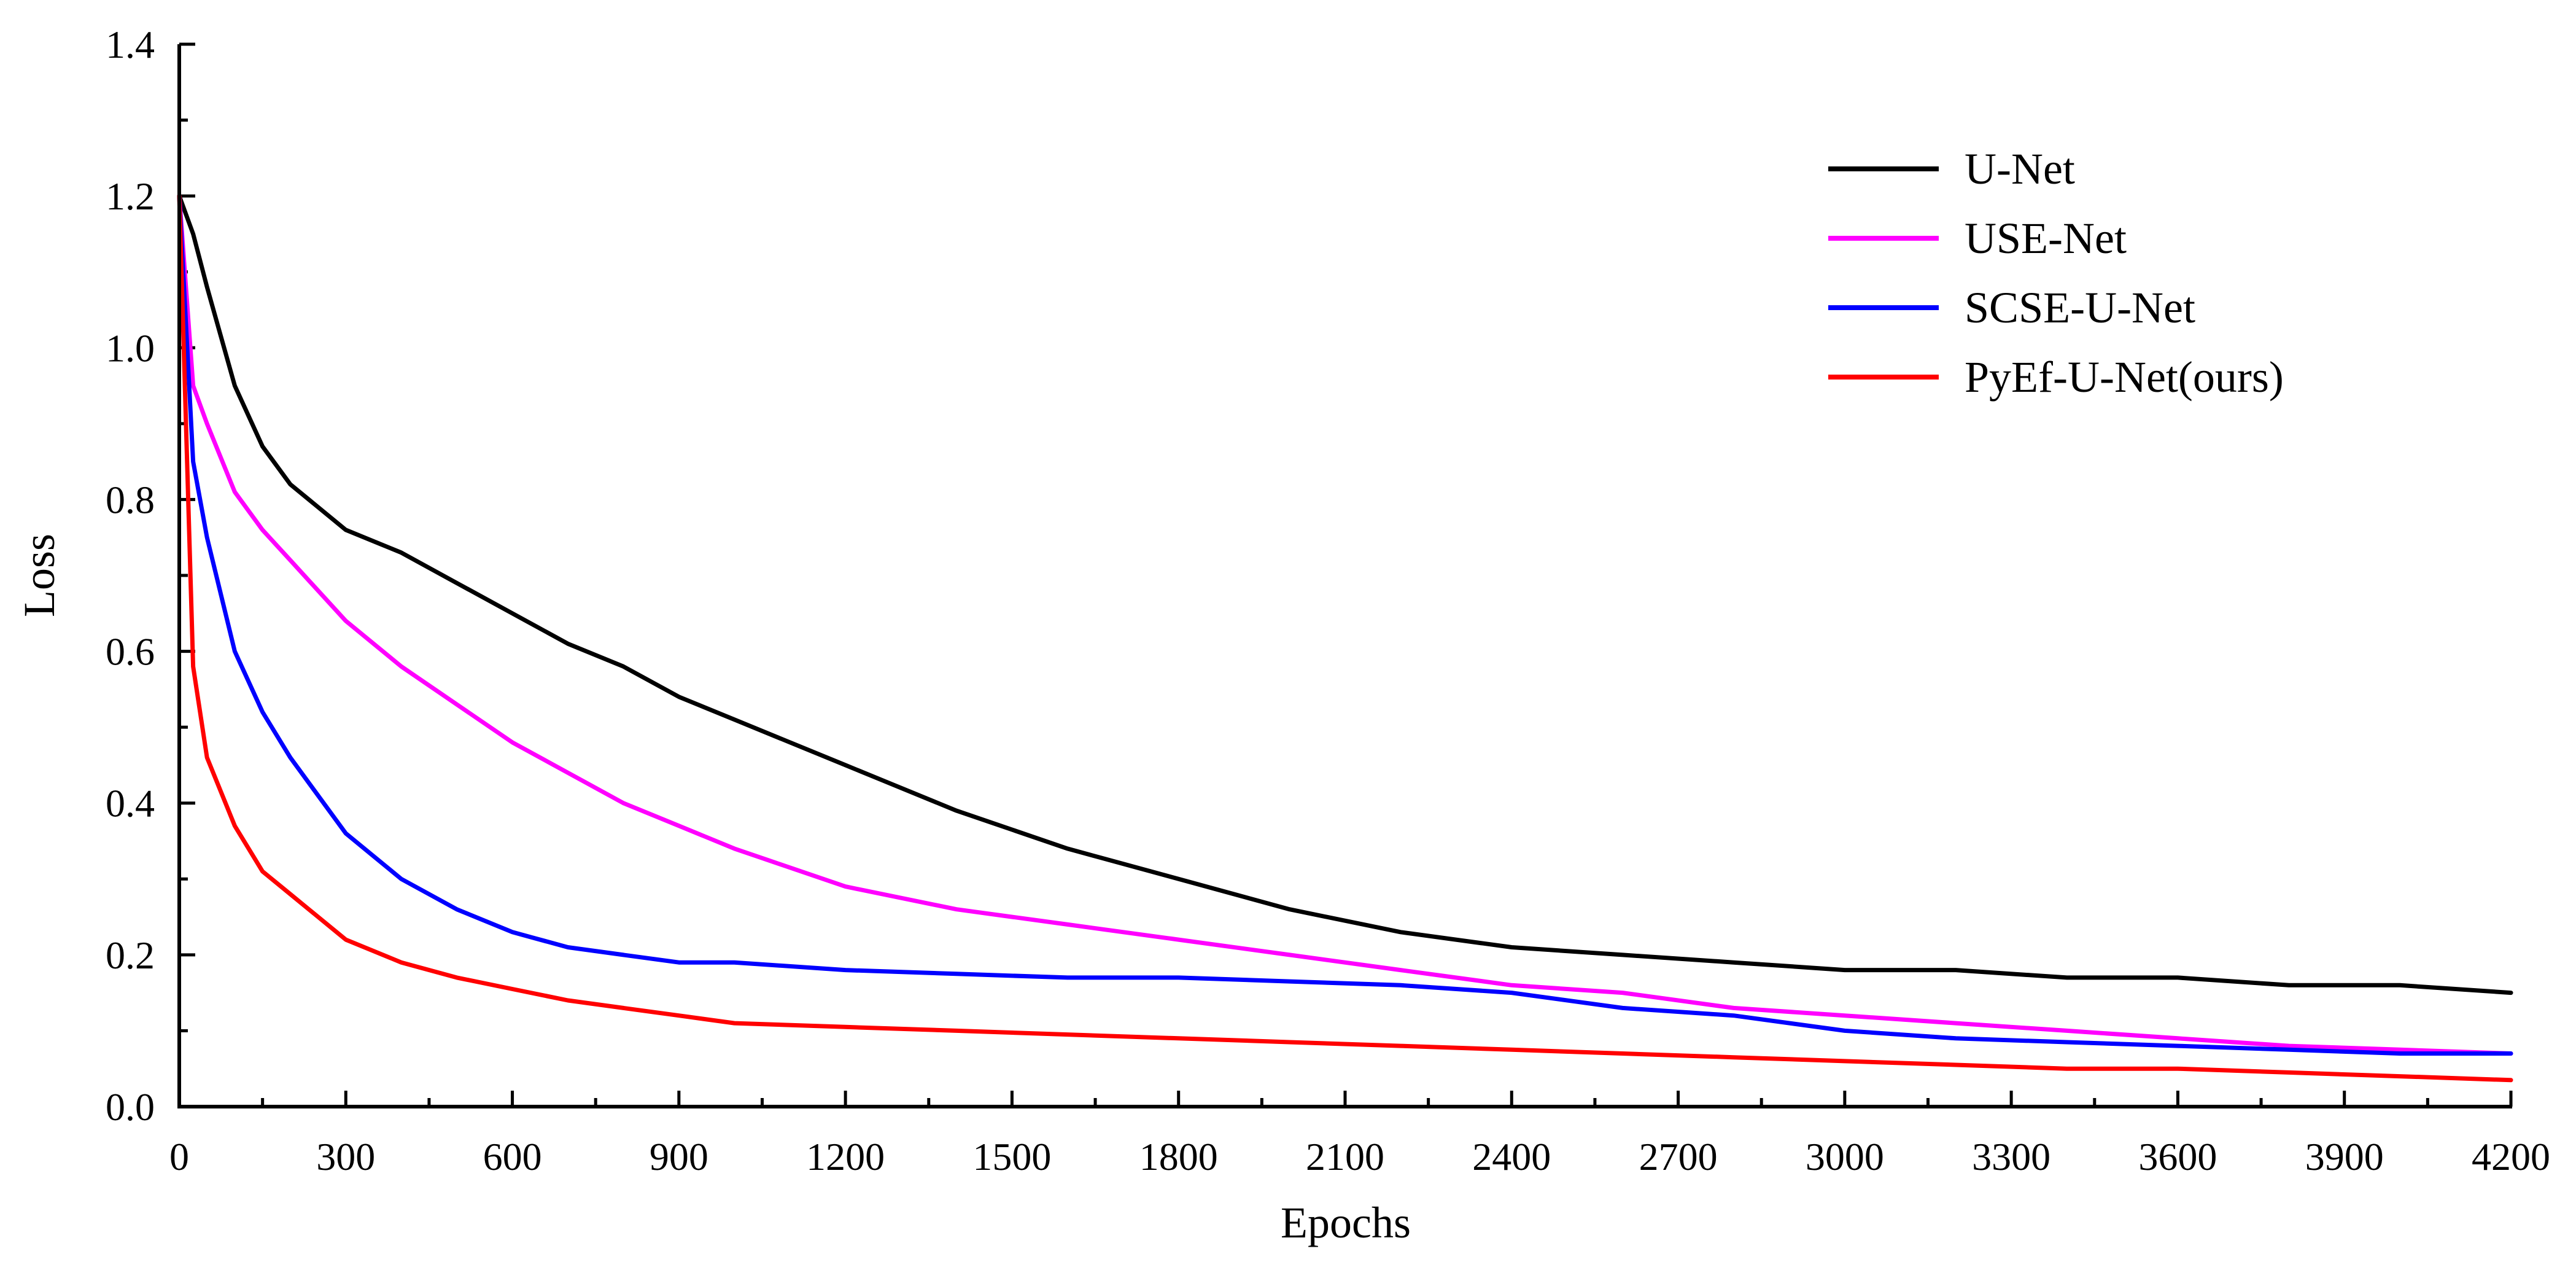 Image resolution: width=2576 pixels, height=1262 pixels. I want to click on legend-label: PyEf-U-Net(ours), so click(2124, 377).